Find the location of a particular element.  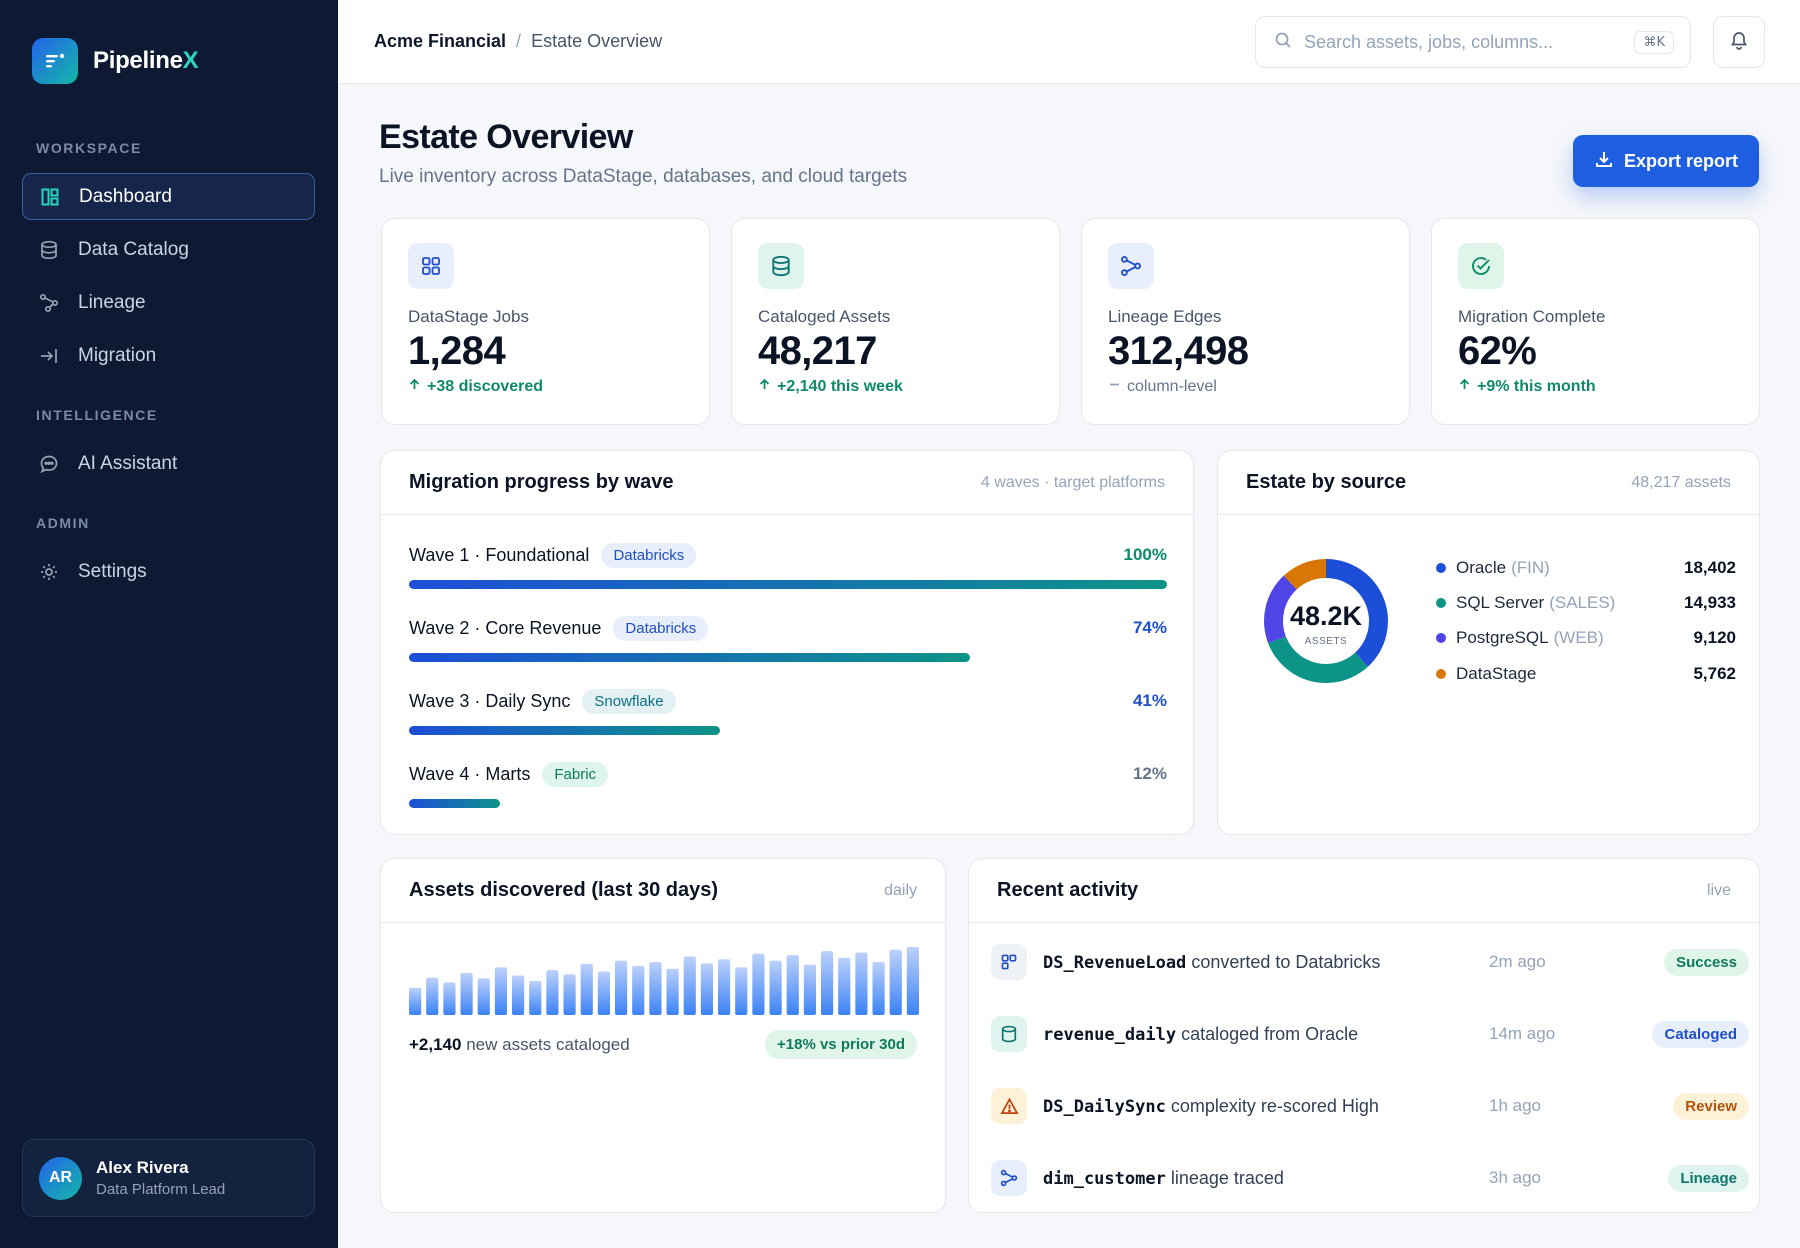

search-input: Search assets, jobs, columns... ⌘K is located at coordinates (1473, 42).